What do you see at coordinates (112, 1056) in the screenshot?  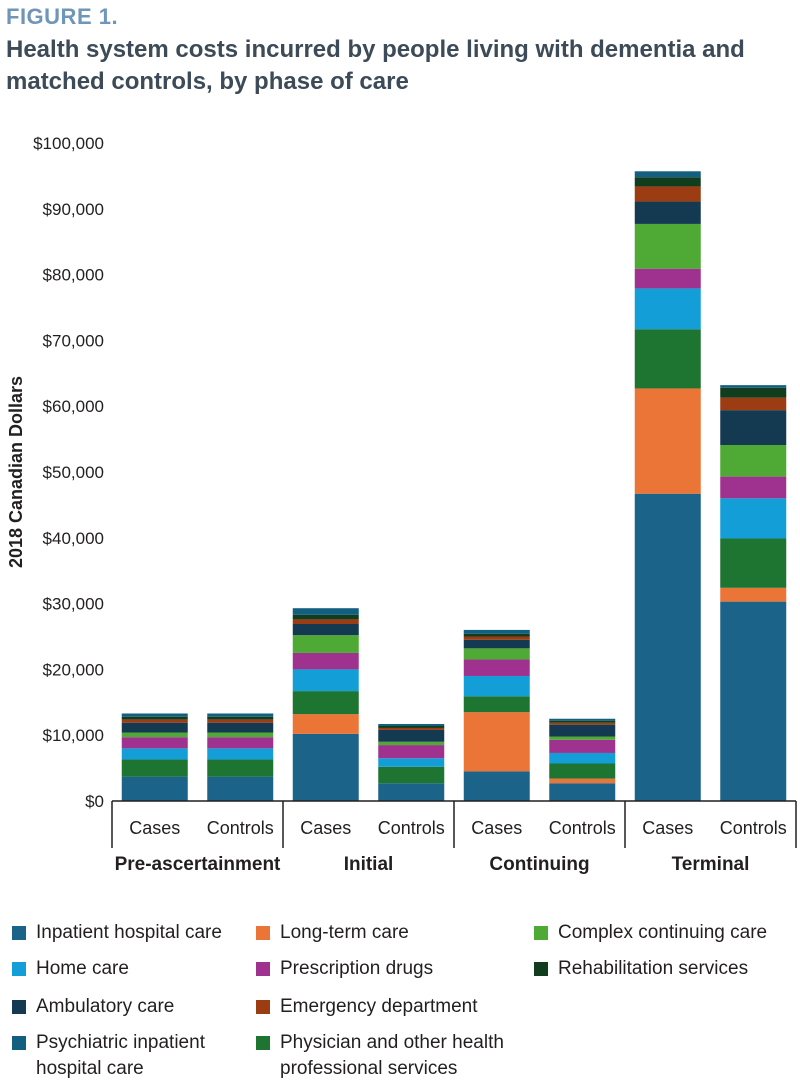 I see `legend-item-psychiatric: Psychiatric inpatient hospital care` at bounding box center [112, 1056].